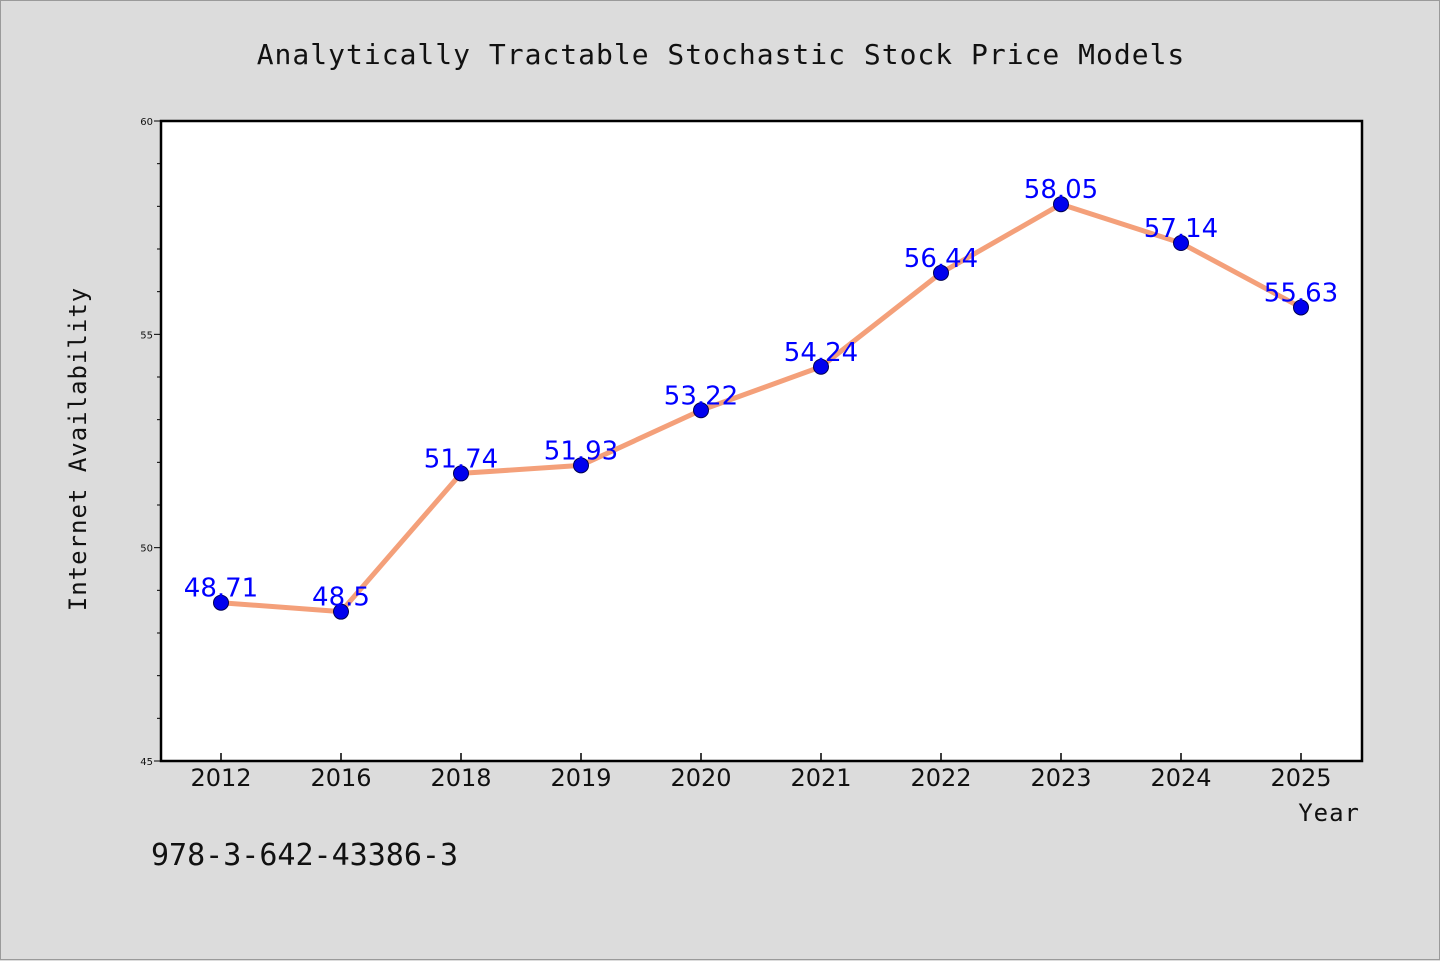 This screenshot has width=1440, height=961. Describe the element at coordinates (940, 778) in the screenshot. I see `x-tick-label: 2022` at that location.